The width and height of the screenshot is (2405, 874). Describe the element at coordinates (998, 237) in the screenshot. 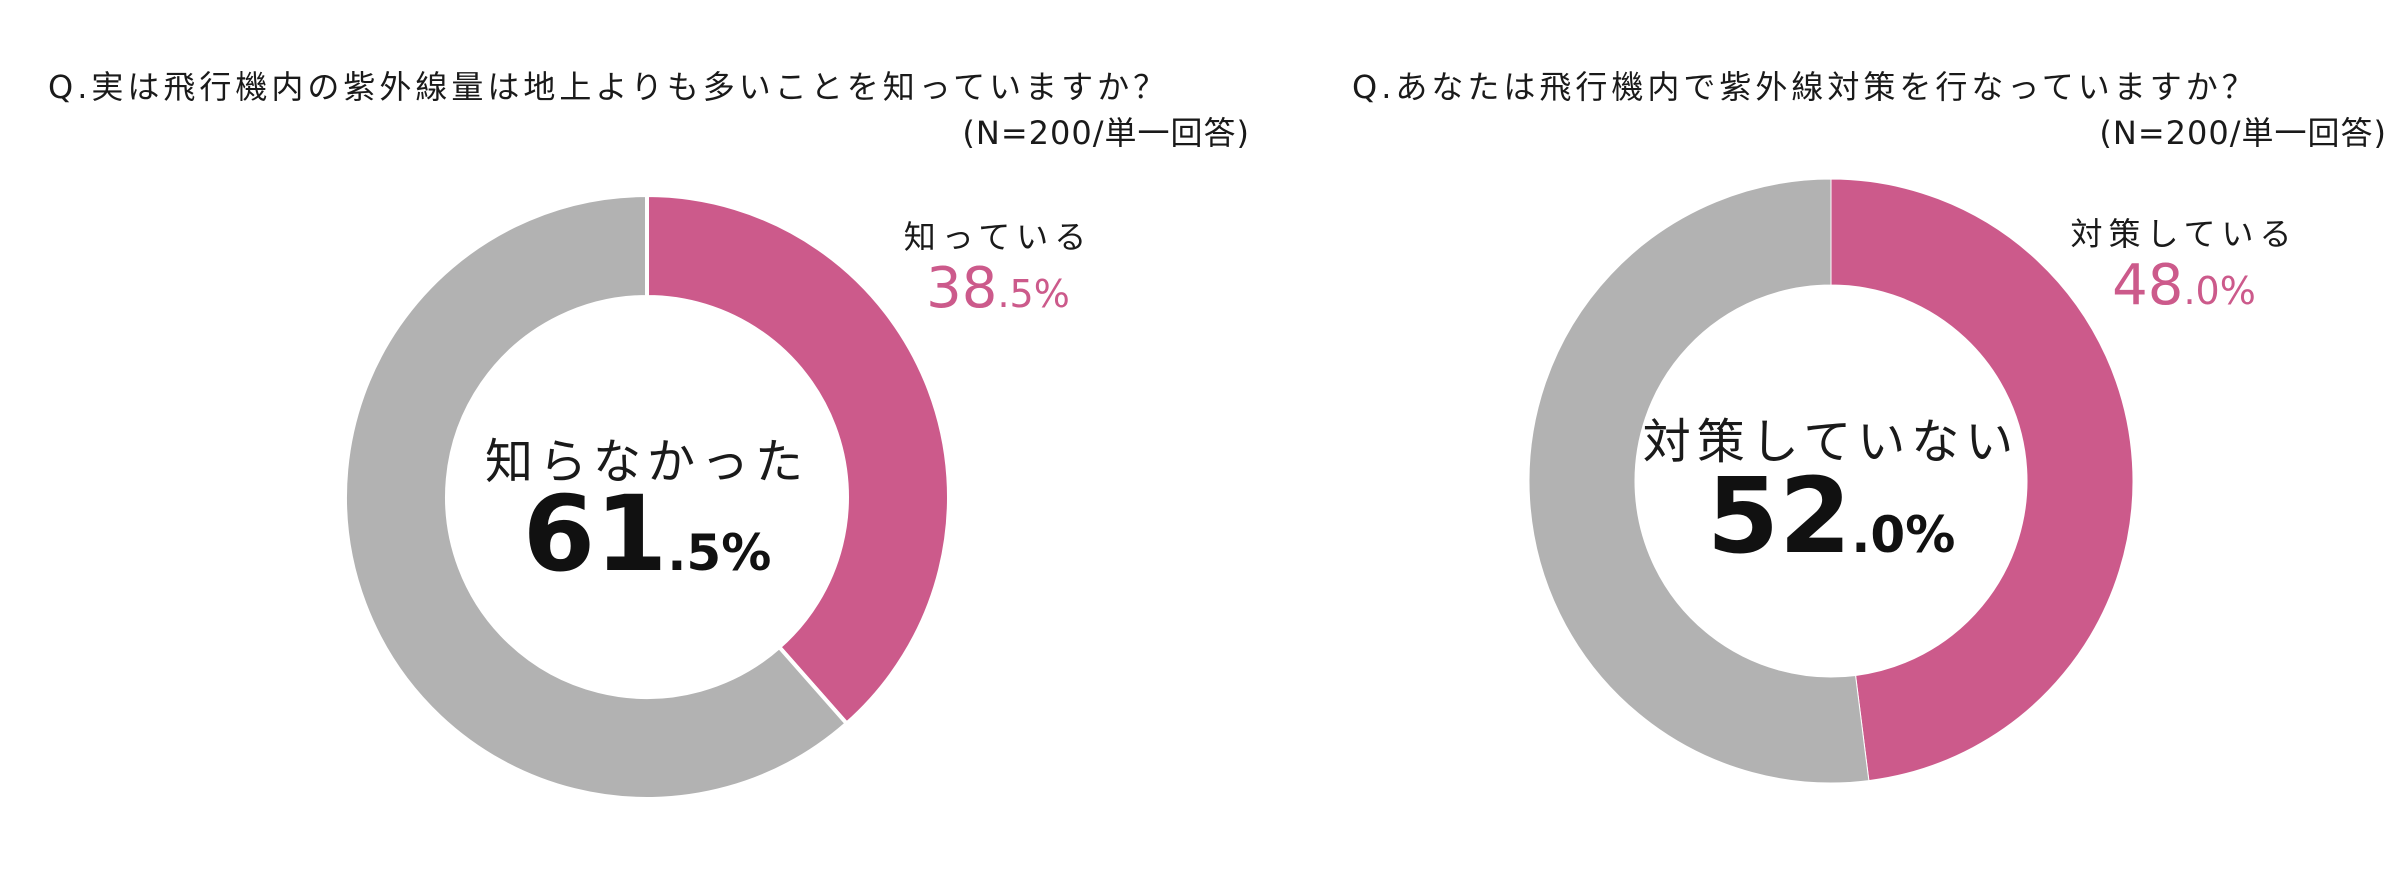

I see `outer-slice-label: 知っている` at that location.